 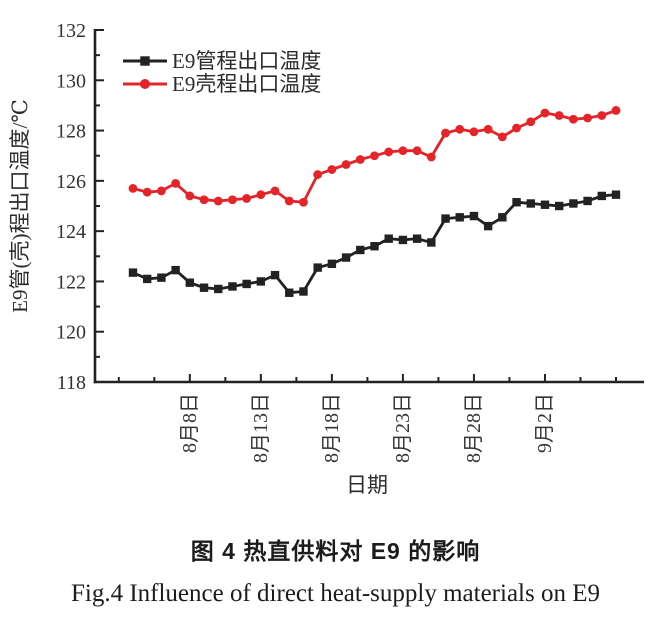 What do you see at coordinates (190, 423) in the screenshot?
I see `x-tick-label: 8月8日` at bounding box center [190, 423].